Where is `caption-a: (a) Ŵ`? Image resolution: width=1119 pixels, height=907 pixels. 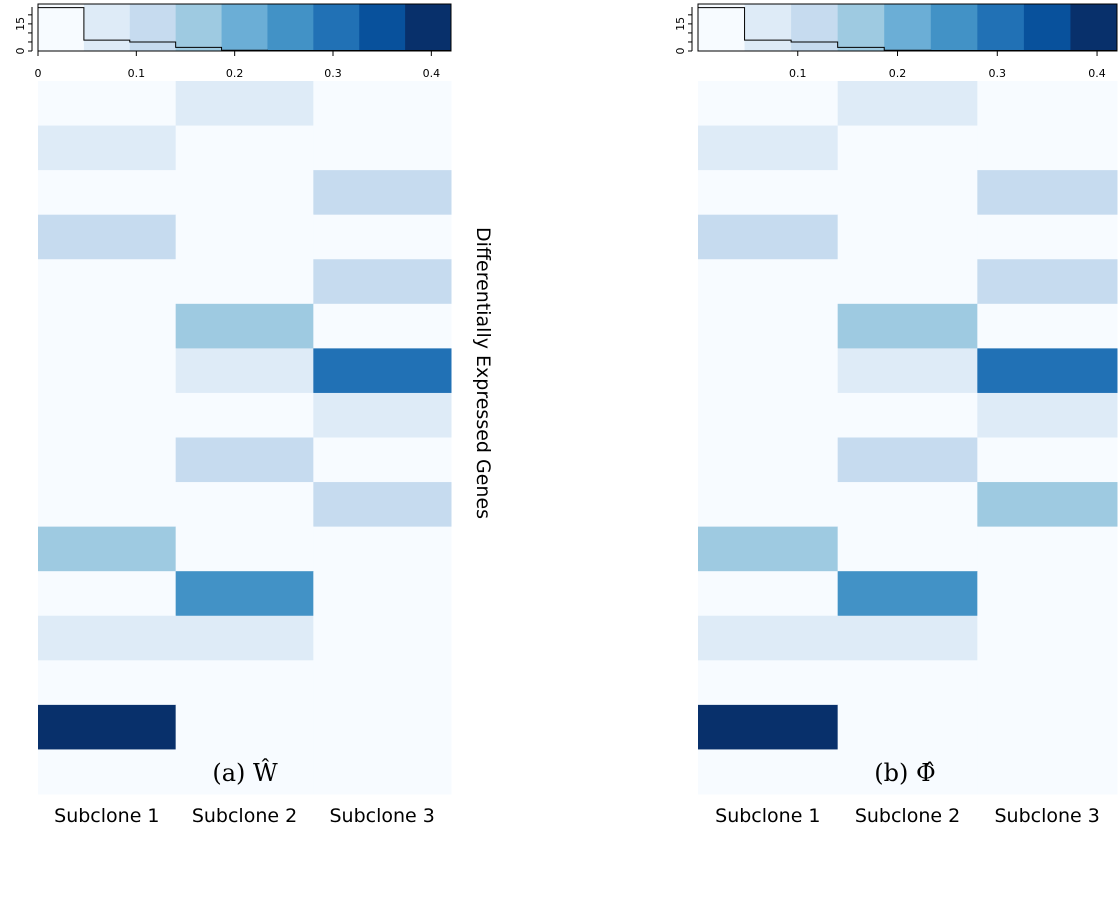
caption-a: (a) Ŵ is located at coordinates (245, 772).